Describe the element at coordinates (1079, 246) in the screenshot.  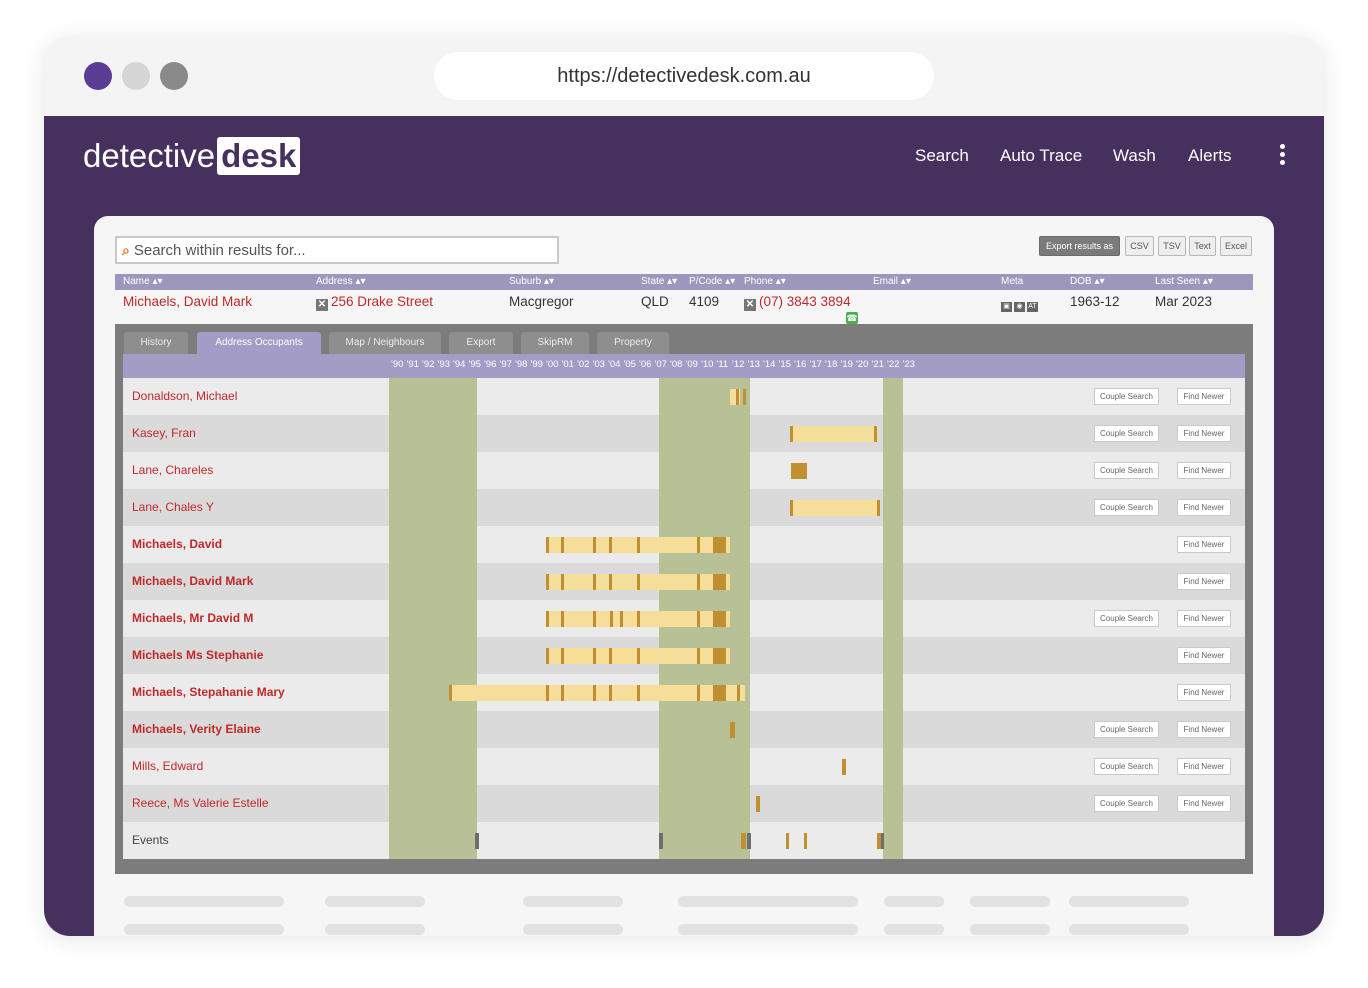
I see `export-results-button: Export results as` at that location.